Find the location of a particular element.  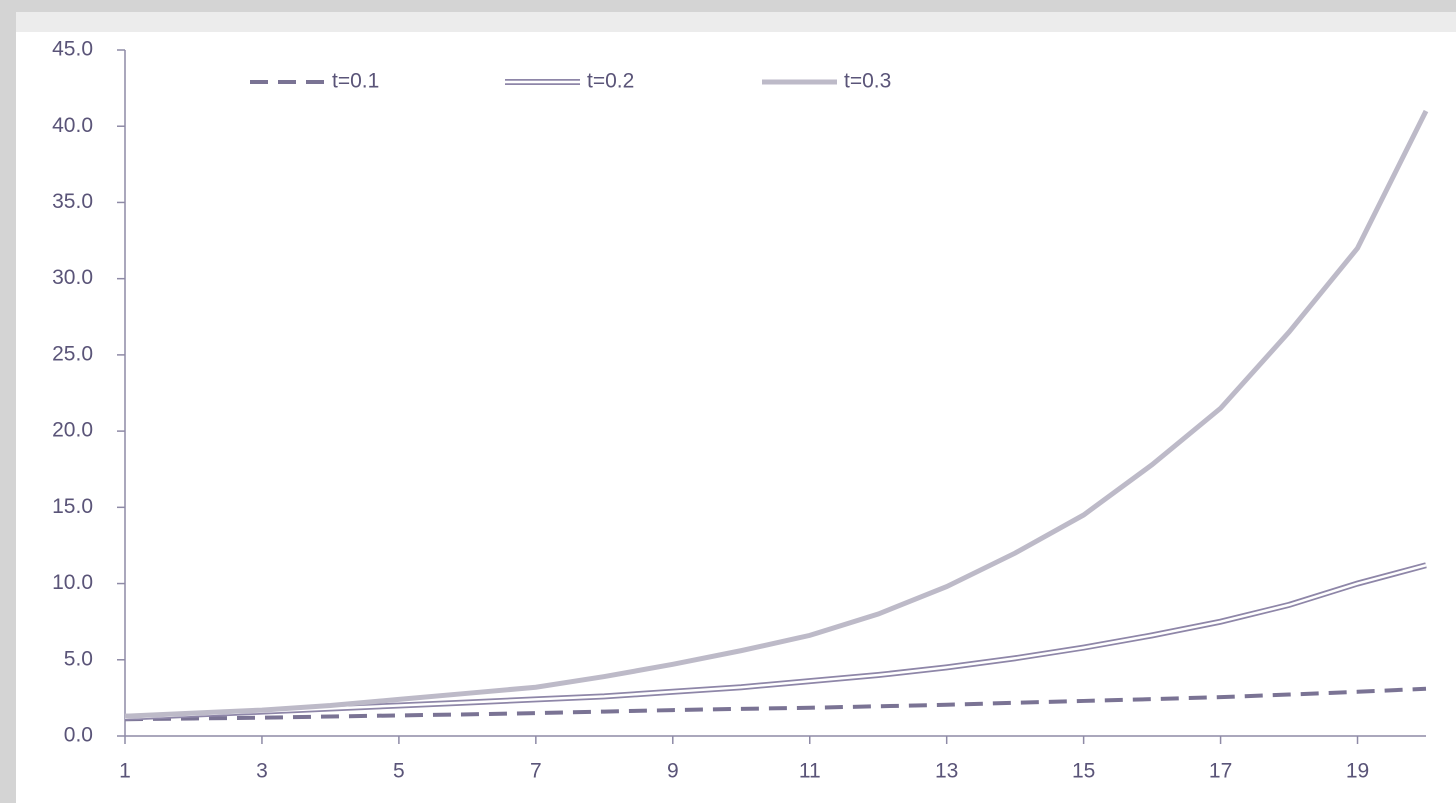

y-tick-label: 40.0 is located at coordinates (72, 125).